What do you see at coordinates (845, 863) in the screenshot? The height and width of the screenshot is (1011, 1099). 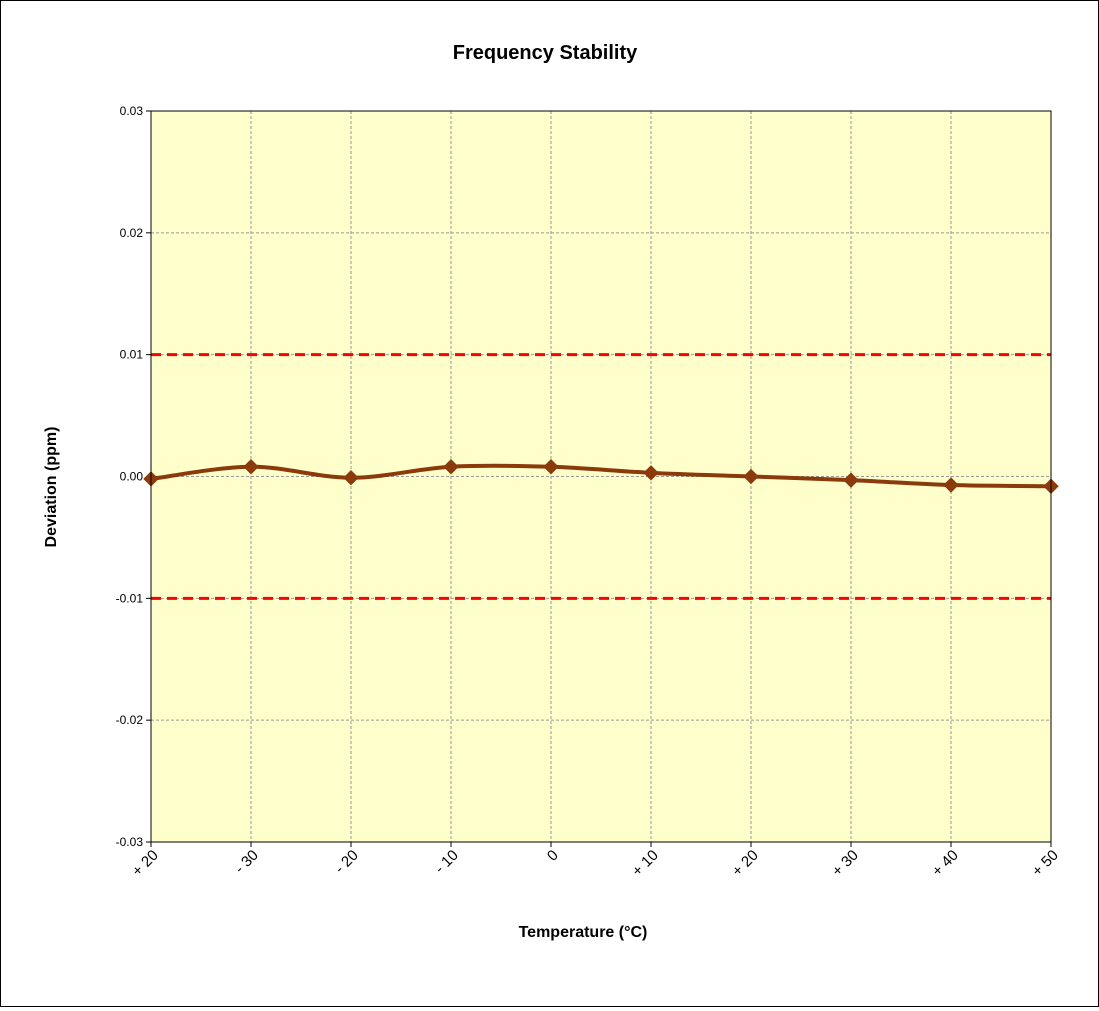 I see `x-tick-label: + 30` at bounding box center [845, 863].